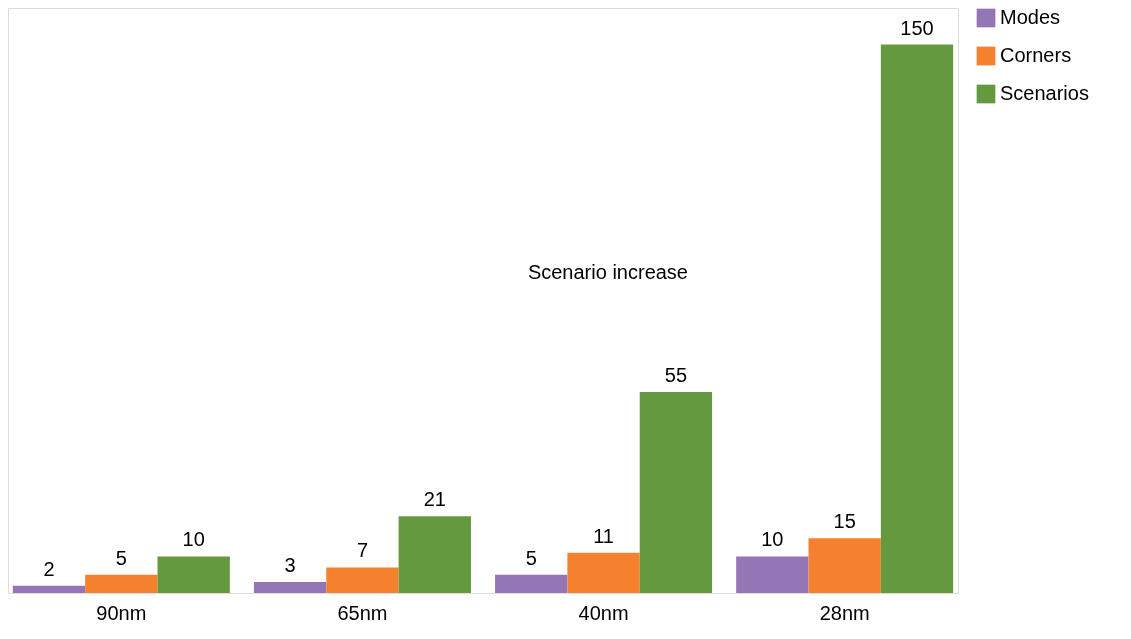 Image resolution: width=1131 pixels, height=639 pixels. I want to click on x-tick-label: 40nm, so click(603, 612).